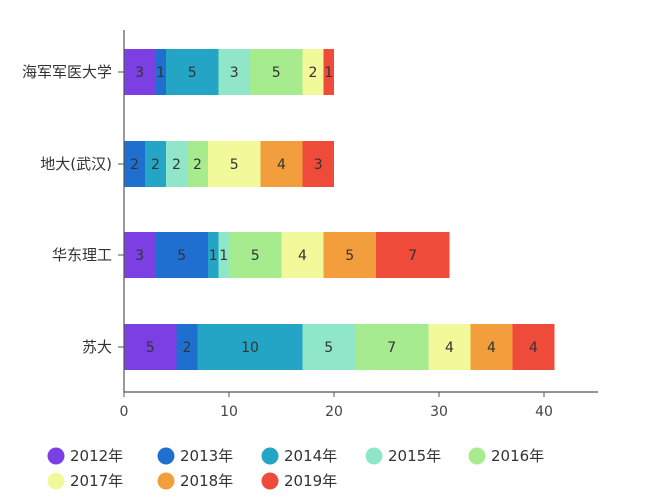 The image size is (655, 503). Describe the element at coordinates (206, 456) in the screenshot. I see `legend-label: 2013年` at that location.